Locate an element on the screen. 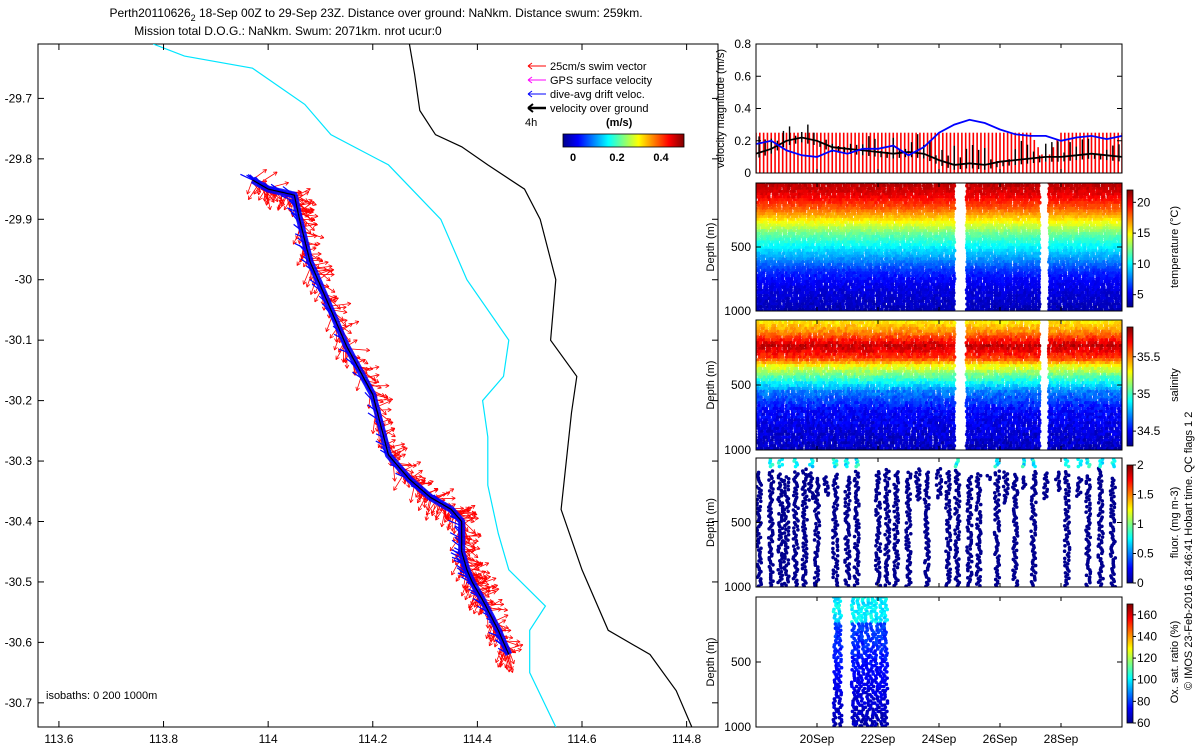 This screenshot has width=1200, height=755. colorbar-tick: 0.4 is located at coordinates (661, 158).